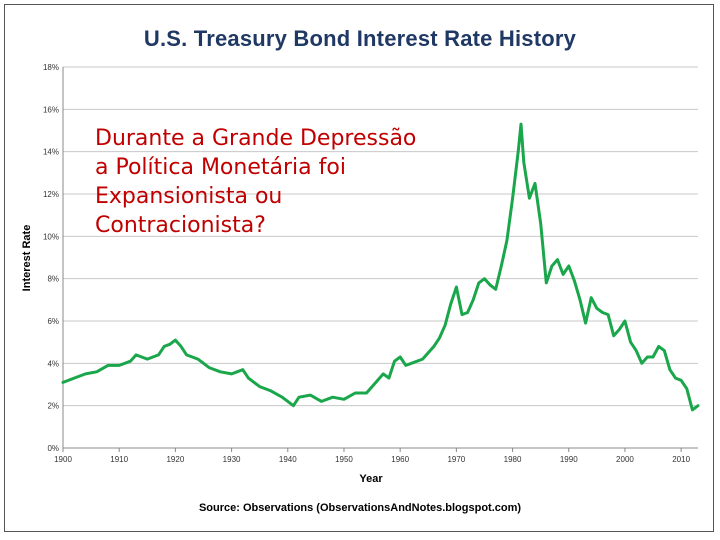 This screenshot has width=720, height=540. What do you see at coordinates (456, 459) in the screenshot?
I see `x-tick-label: 1970` at bounding box center [456, 459].